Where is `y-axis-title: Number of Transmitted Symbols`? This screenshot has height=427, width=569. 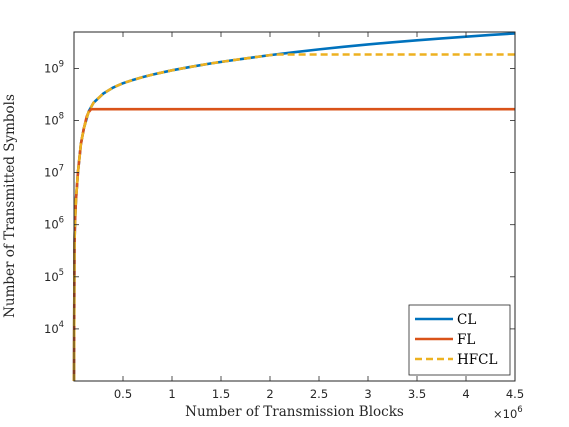 y-axis-title: Number of Transmitted Symbols is located at coordinates (10, 206).